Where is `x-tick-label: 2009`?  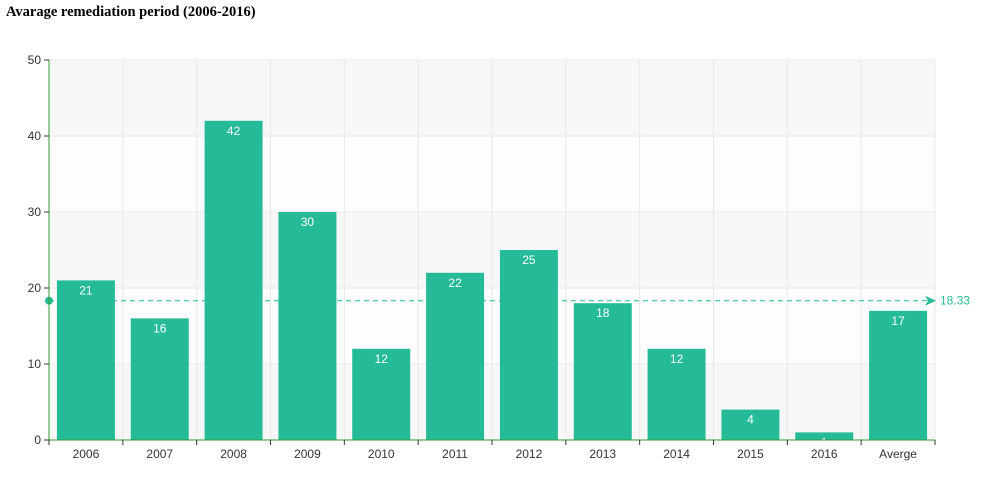
x-tick-label: 2009 is located at coordinates (307, 454).